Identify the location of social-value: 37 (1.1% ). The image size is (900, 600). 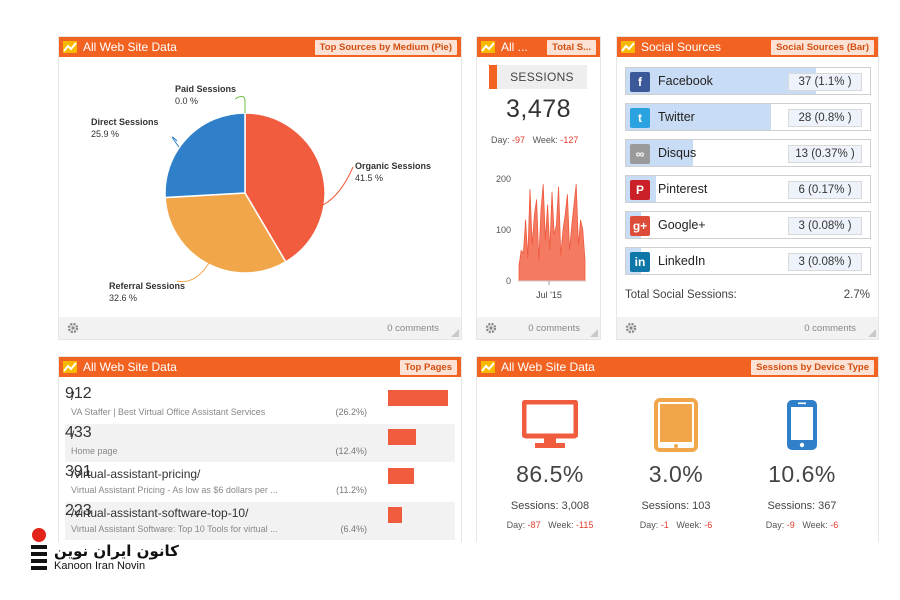
(825, 82).